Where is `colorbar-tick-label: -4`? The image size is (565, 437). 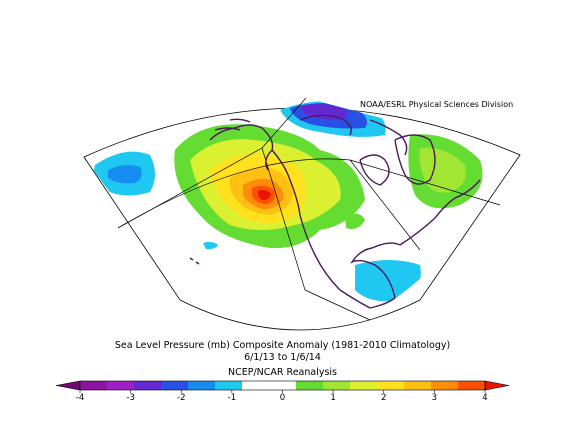 colorbar-tick-label: -4 is located at coordinates (80, 398).